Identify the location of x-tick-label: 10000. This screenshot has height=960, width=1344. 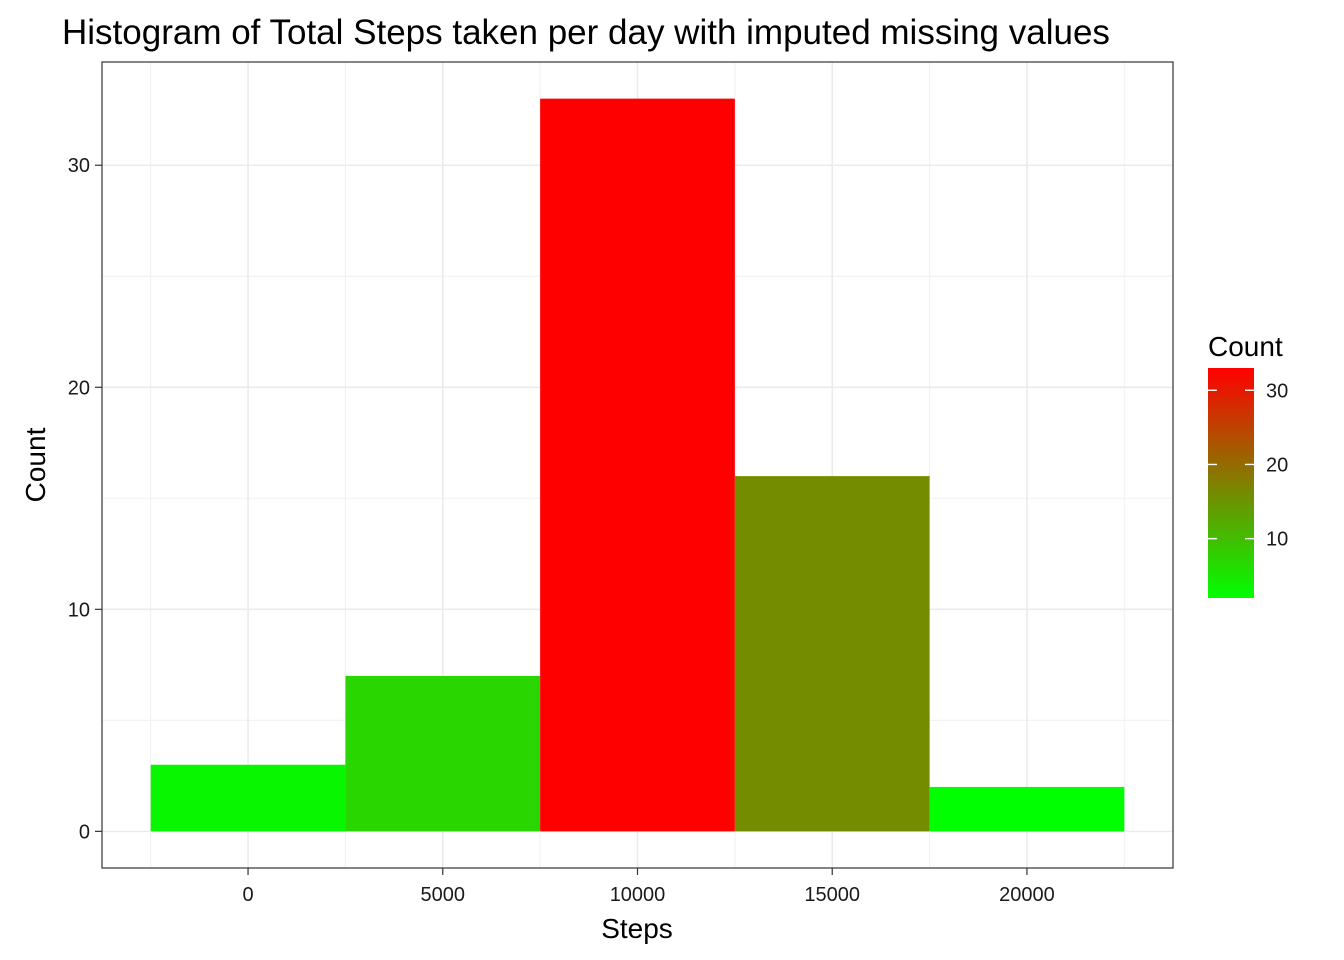
(638, 895).